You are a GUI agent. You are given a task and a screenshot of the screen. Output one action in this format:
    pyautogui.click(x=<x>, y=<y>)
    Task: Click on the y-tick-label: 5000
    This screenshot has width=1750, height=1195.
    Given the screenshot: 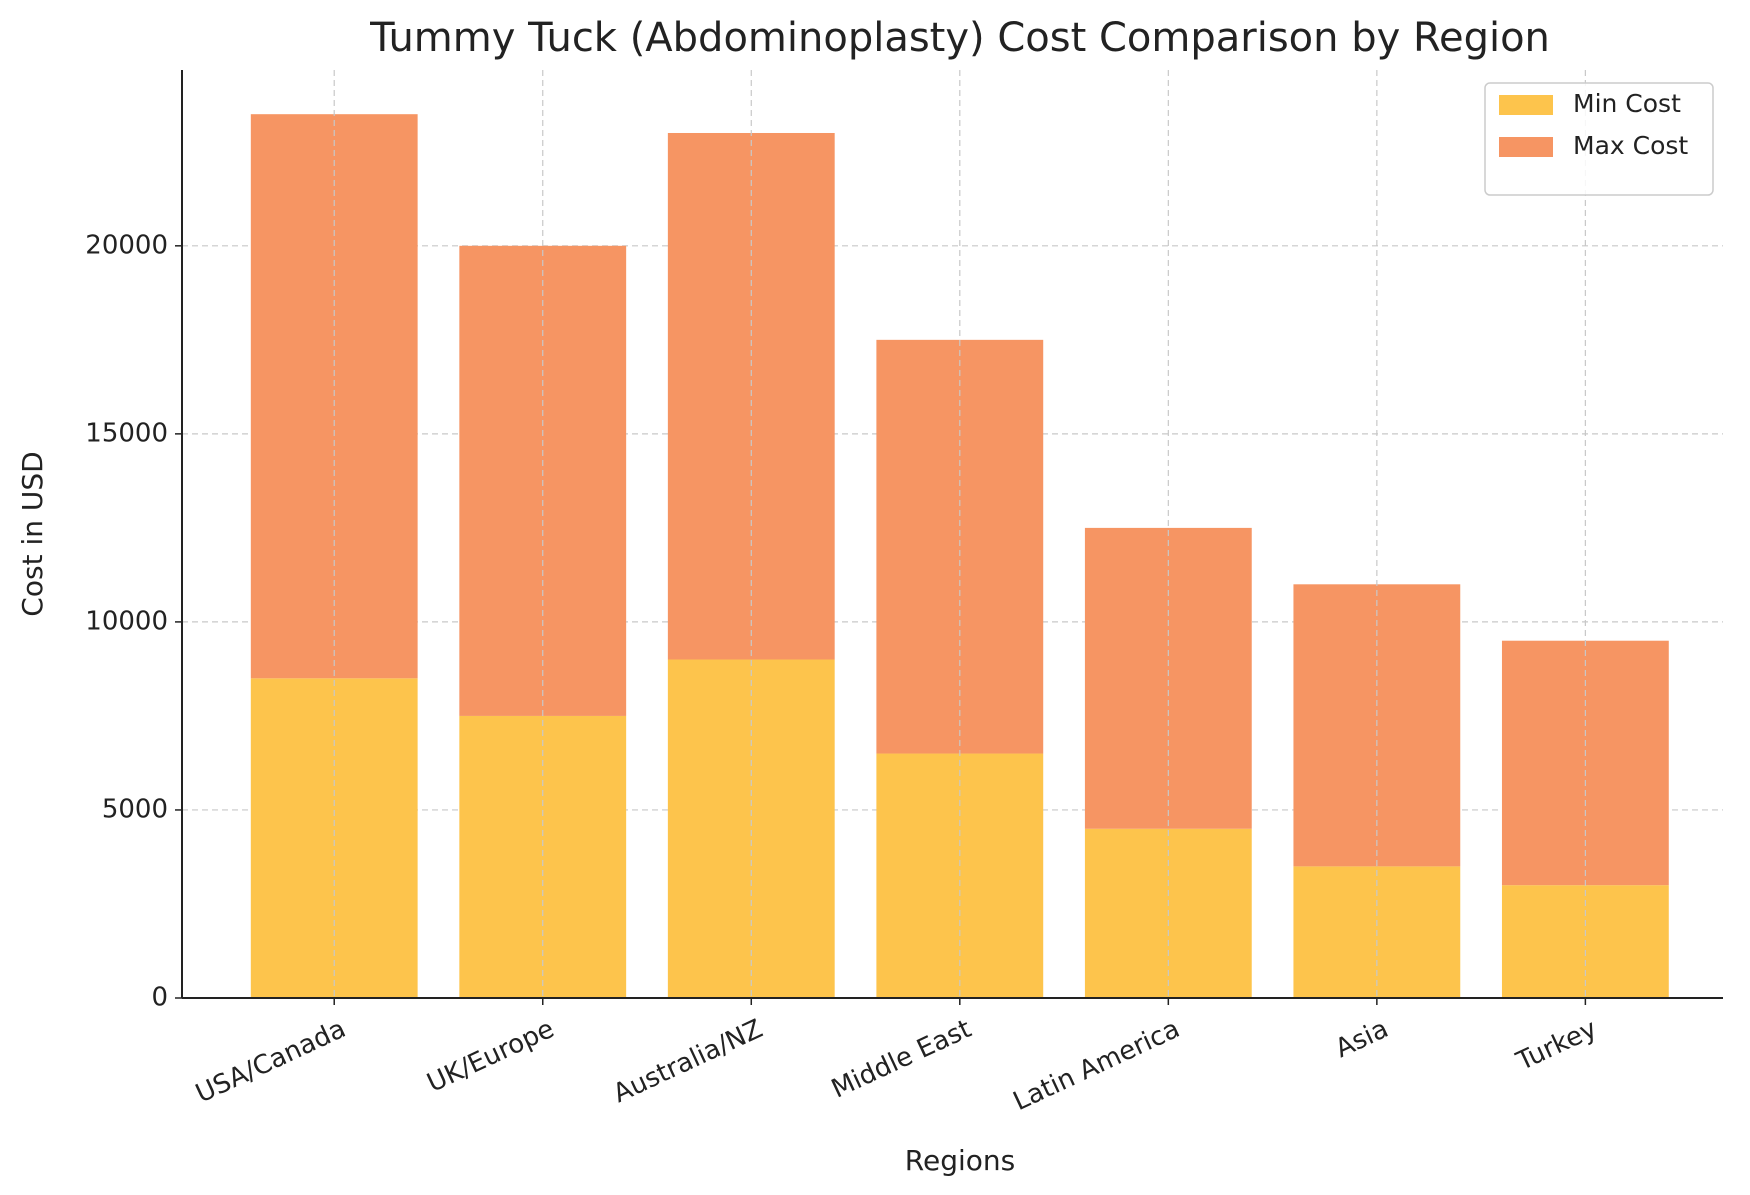 What is the action you would take?
    pyautogui.click(x=135, y=809)
    